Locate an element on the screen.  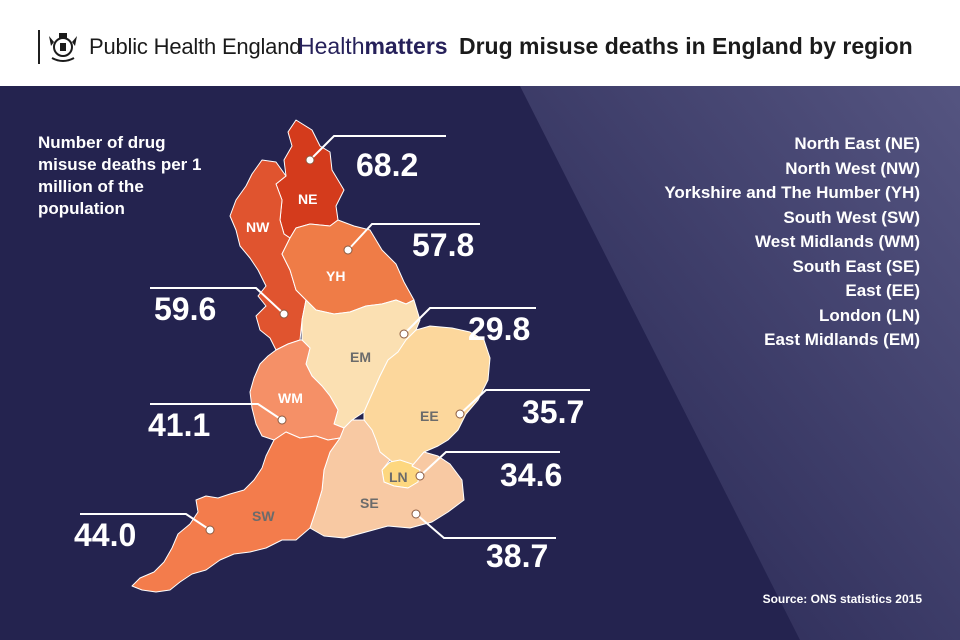
divider-bar is located at coordinates (39, 47).